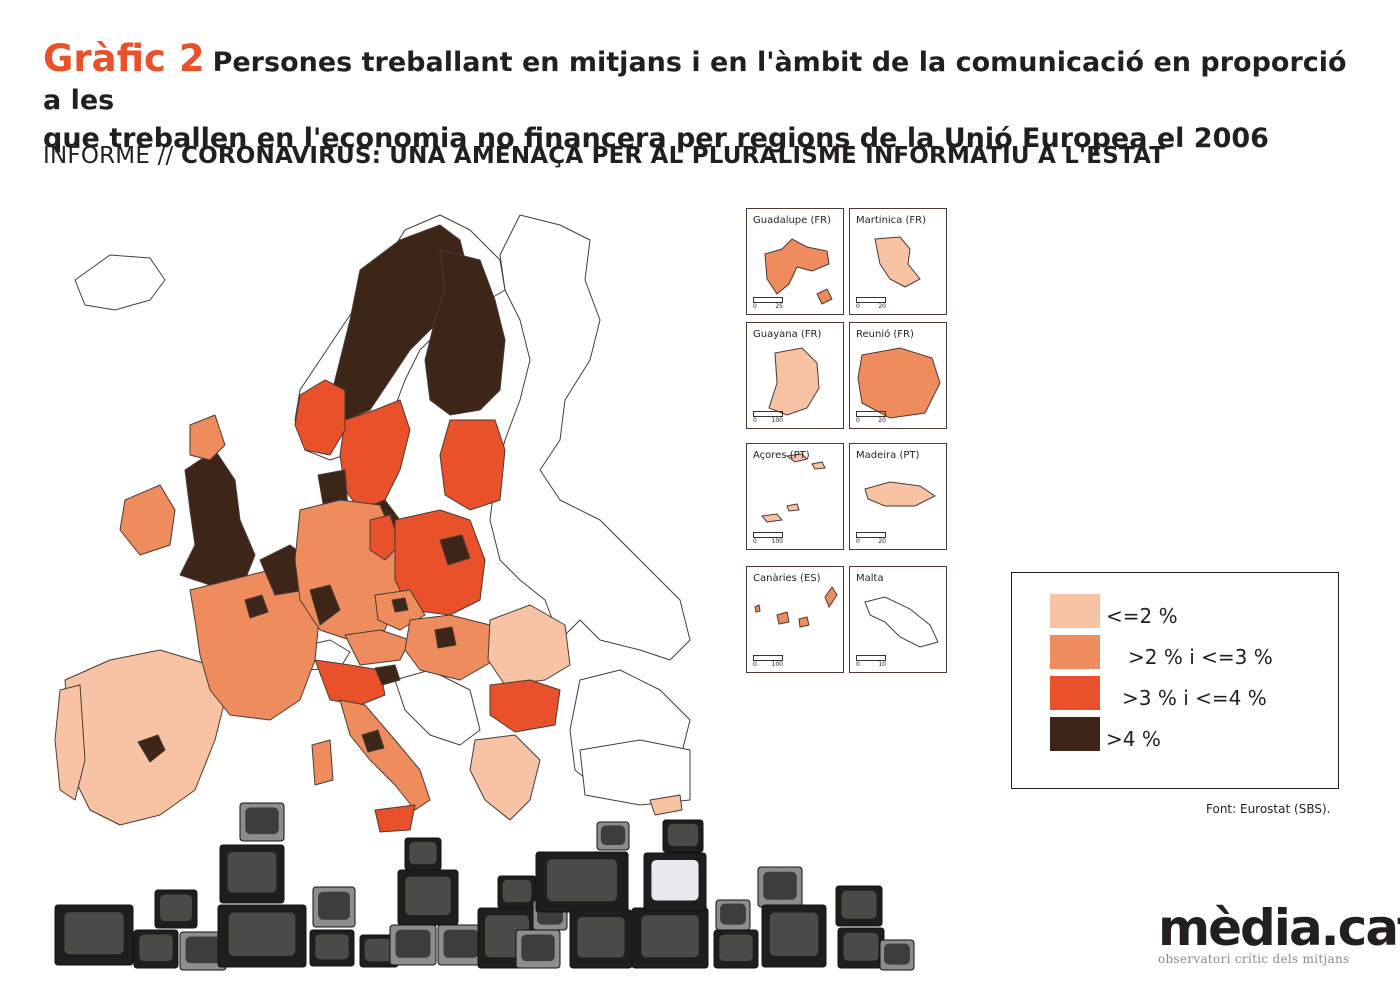 The width and height of the screenshot is (1400, 990). What do you see at coordinates (377, 647) in the screenshot?
I see `region-austria` at bounding box center [377, 647].